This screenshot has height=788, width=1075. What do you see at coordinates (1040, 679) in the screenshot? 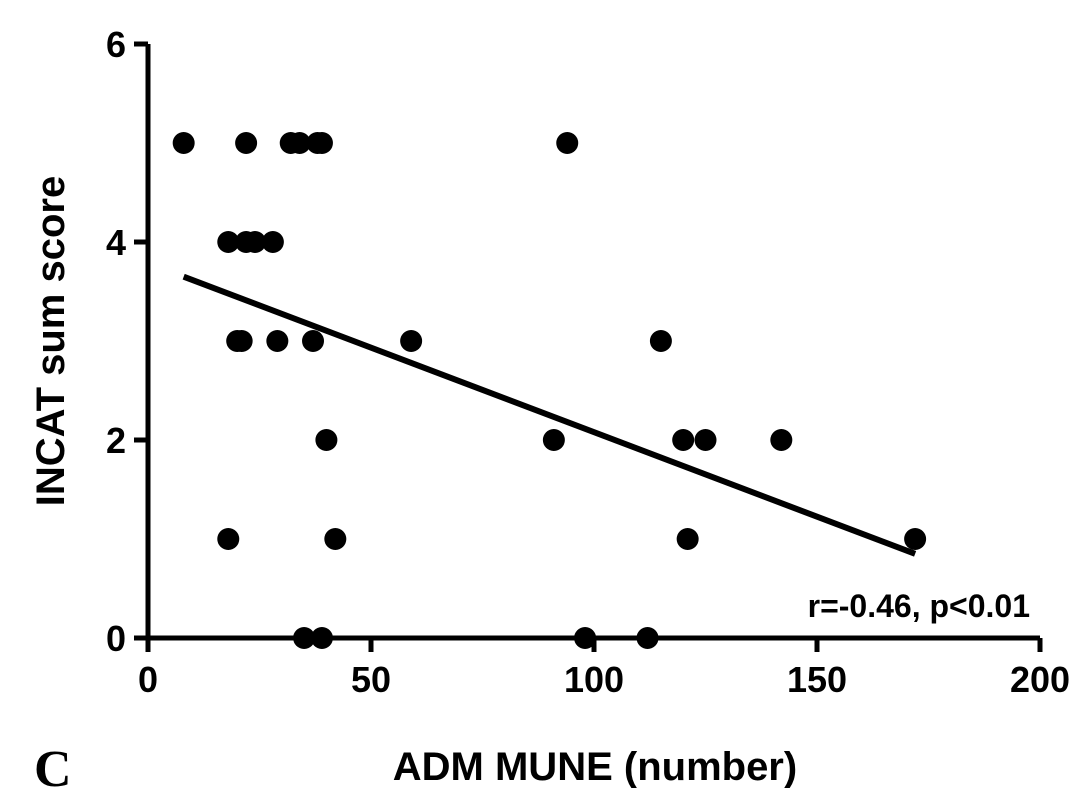
I see `x-tick-label: 200` at bounding box center [1040, 679].